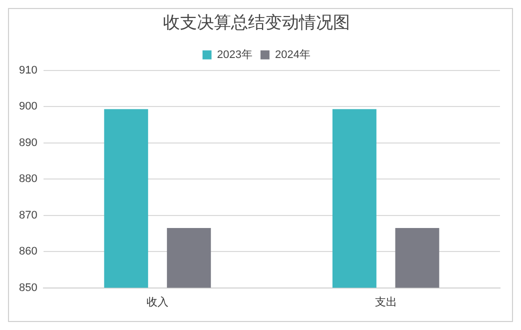 The height and width of the screenshot is (330, 521). I want to click on y-tick-label: 880, so click(28, 179).